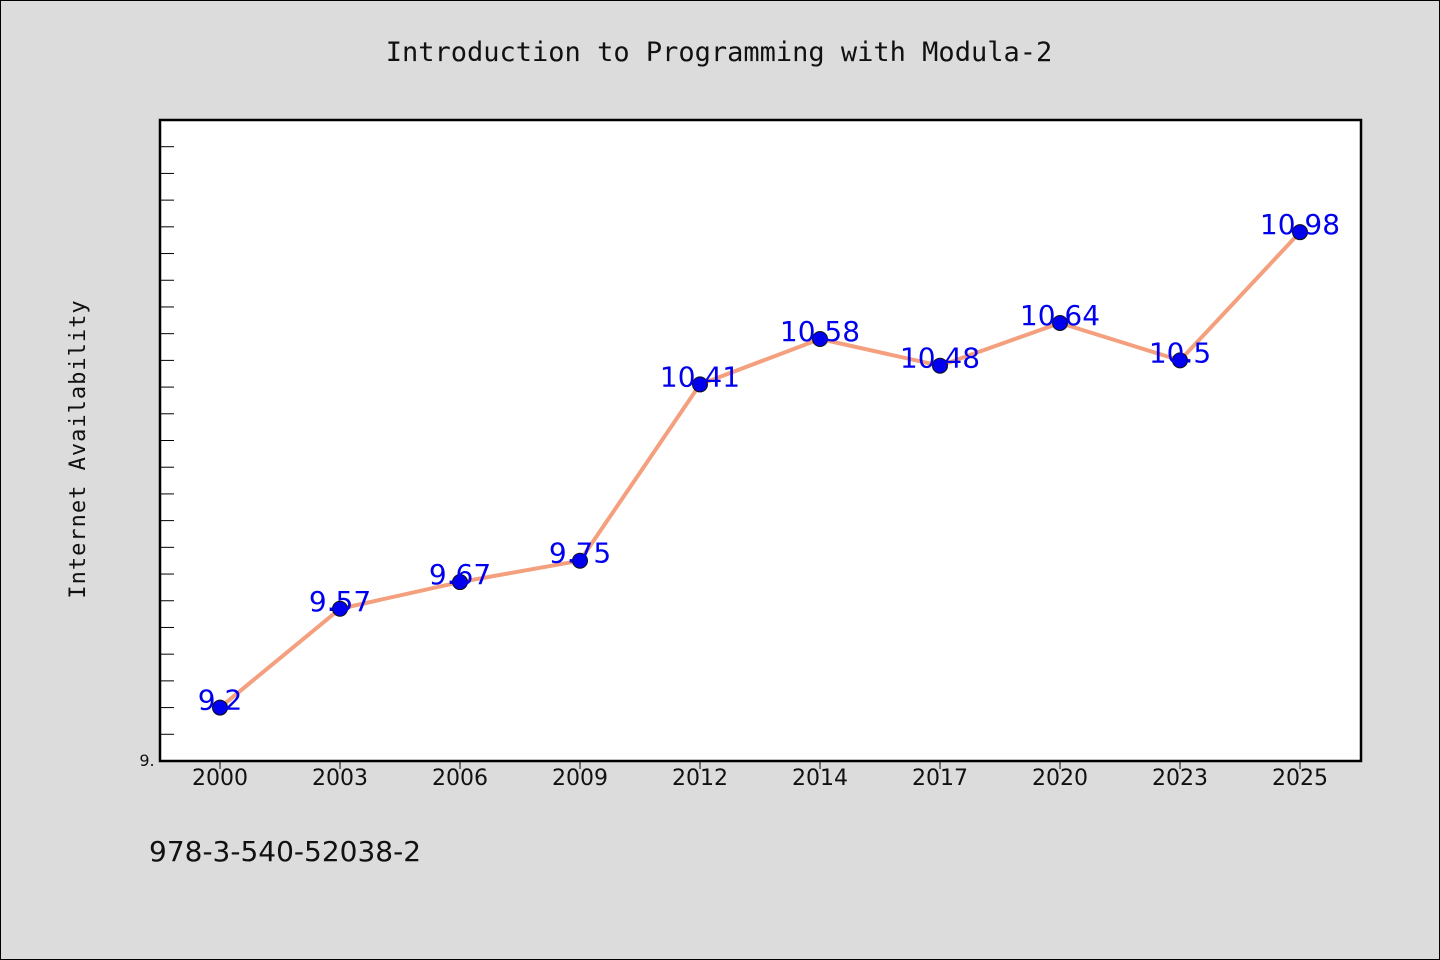 Image resolution: width=1440 pixels, height=960 pixels. I want to click on data-label: 9.57, so click(340, 601).